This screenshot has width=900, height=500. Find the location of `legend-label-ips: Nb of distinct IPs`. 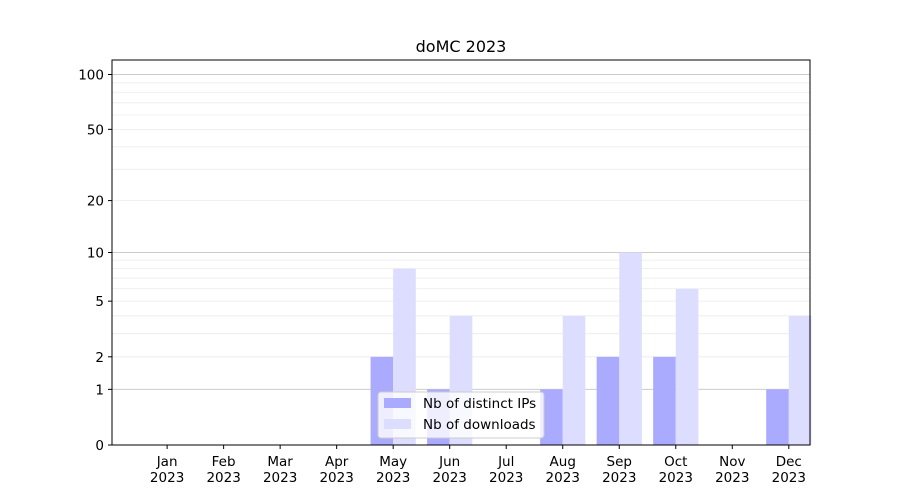

legend-label-ips: Nb of distinct IPs is located at coordinates (479, 404).